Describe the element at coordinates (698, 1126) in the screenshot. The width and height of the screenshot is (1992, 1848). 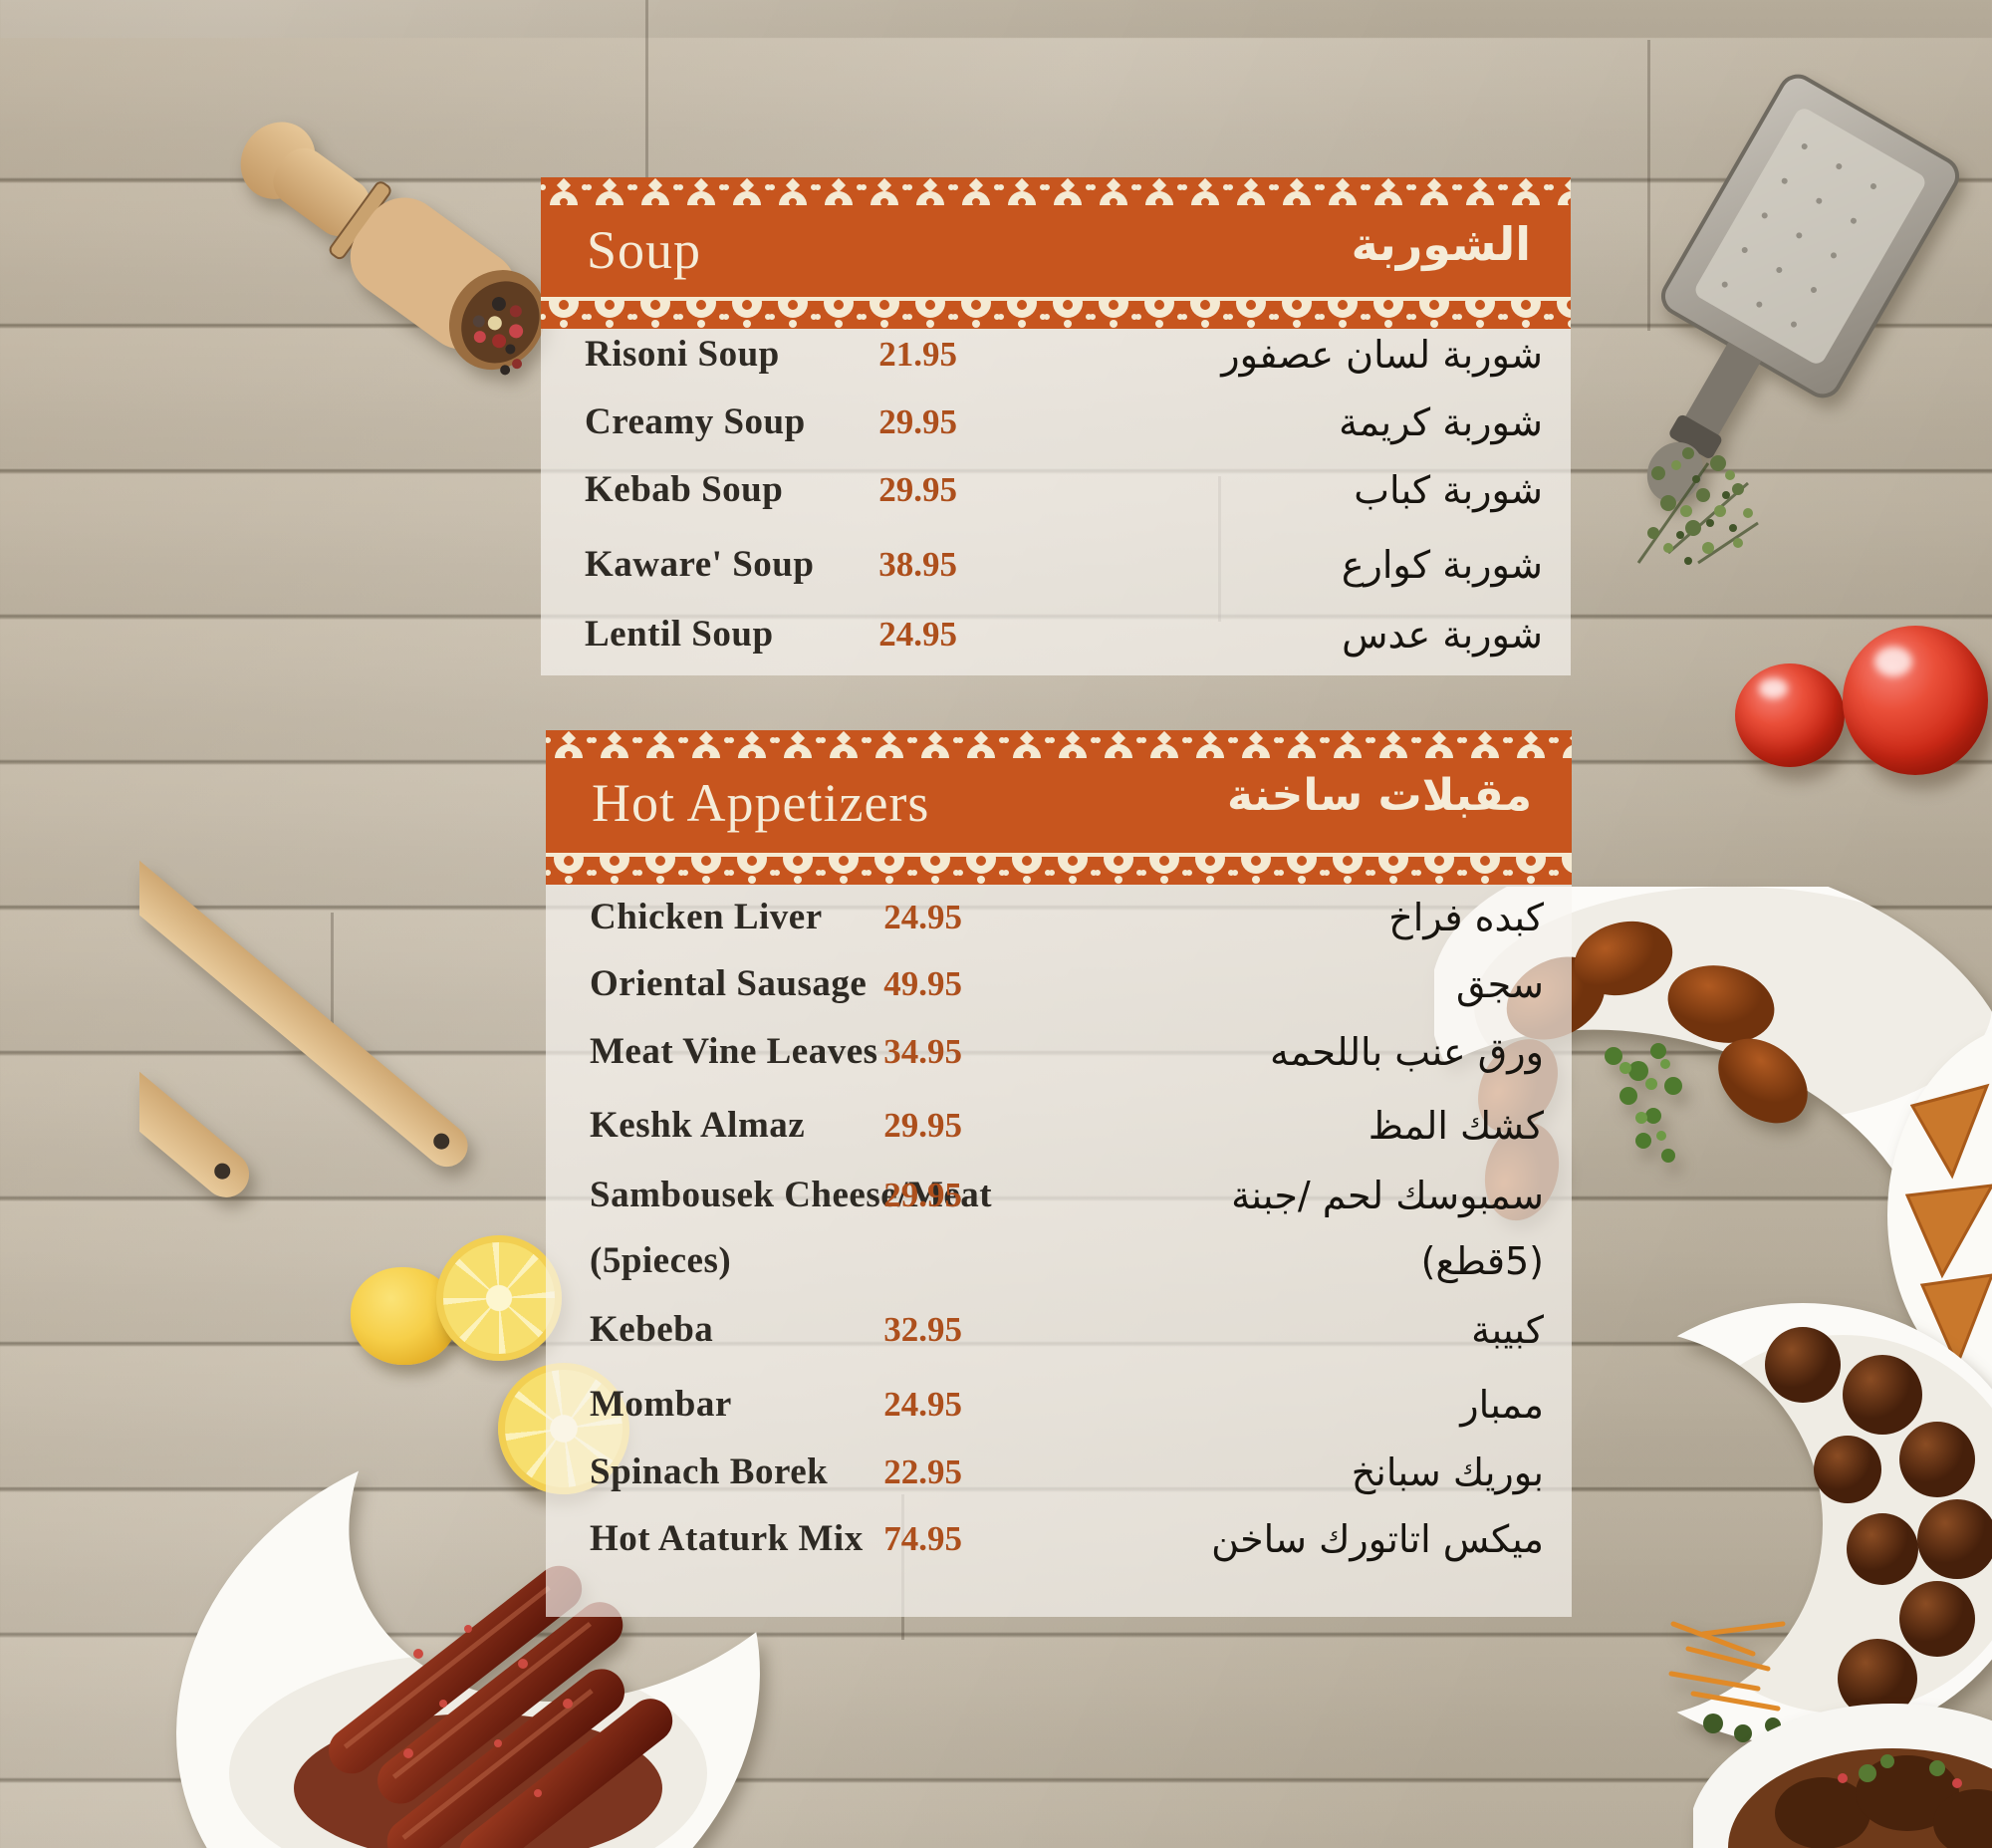
I see `item-name-en: Keshk Almaz` at that location.